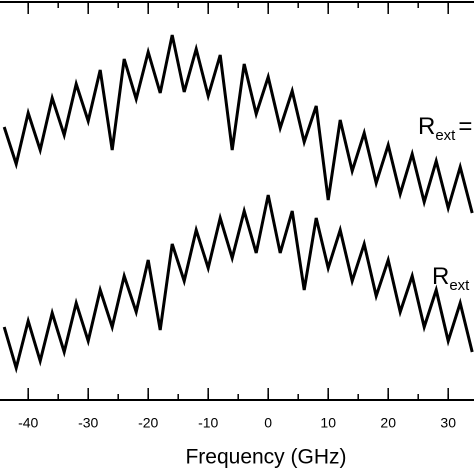 The width and height of the screenshot is (474, 474). I want to click on annotation: Rext, so click(451, 278).